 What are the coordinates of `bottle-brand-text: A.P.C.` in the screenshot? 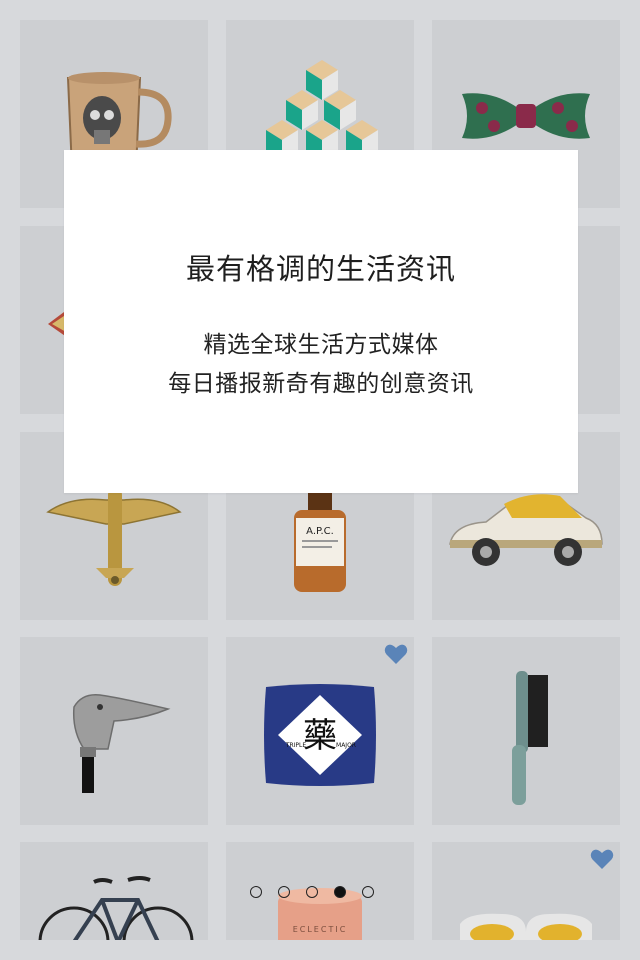 It's located at (320, 531).